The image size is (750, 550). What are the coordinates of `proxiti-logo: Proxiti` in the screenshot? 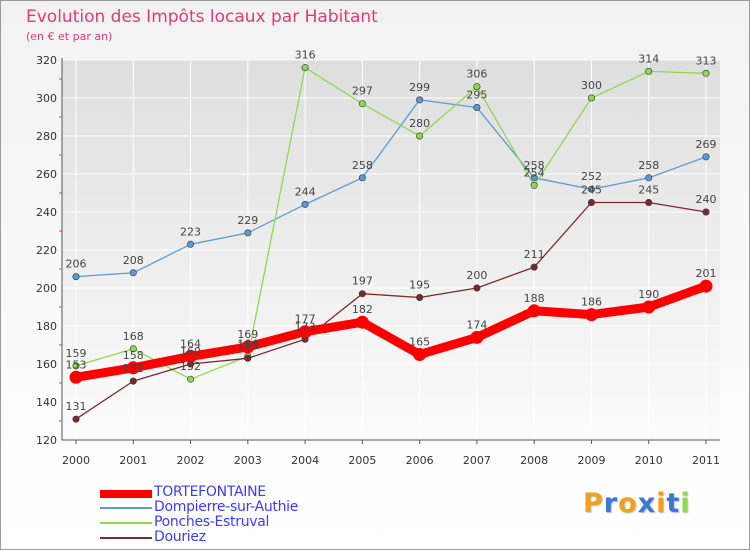 It's located at (637, 503).